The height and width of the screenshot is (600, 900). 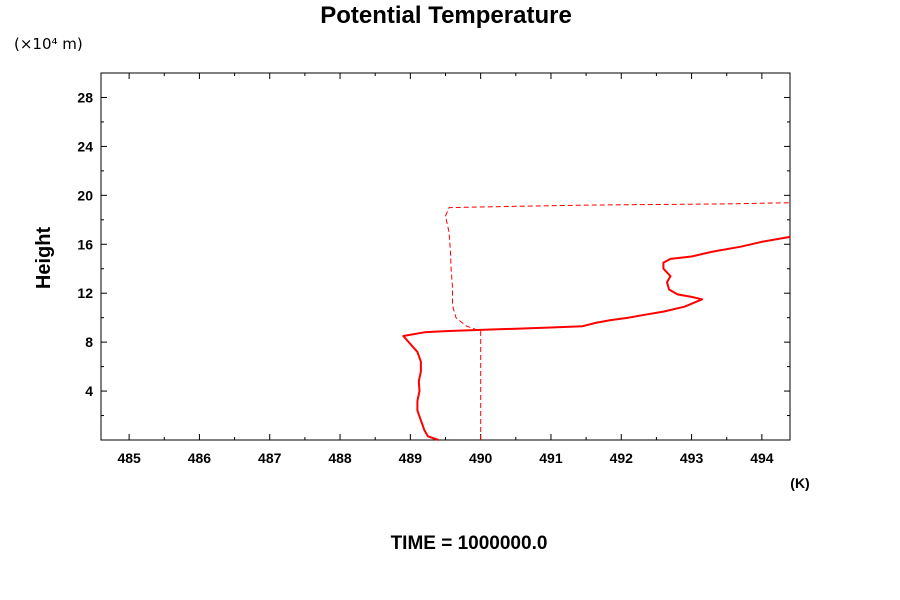 What do you see at coordinates (340, 458) in the screenshot?
I see `x-tick-label: 488` at bounding box center [340, 458].